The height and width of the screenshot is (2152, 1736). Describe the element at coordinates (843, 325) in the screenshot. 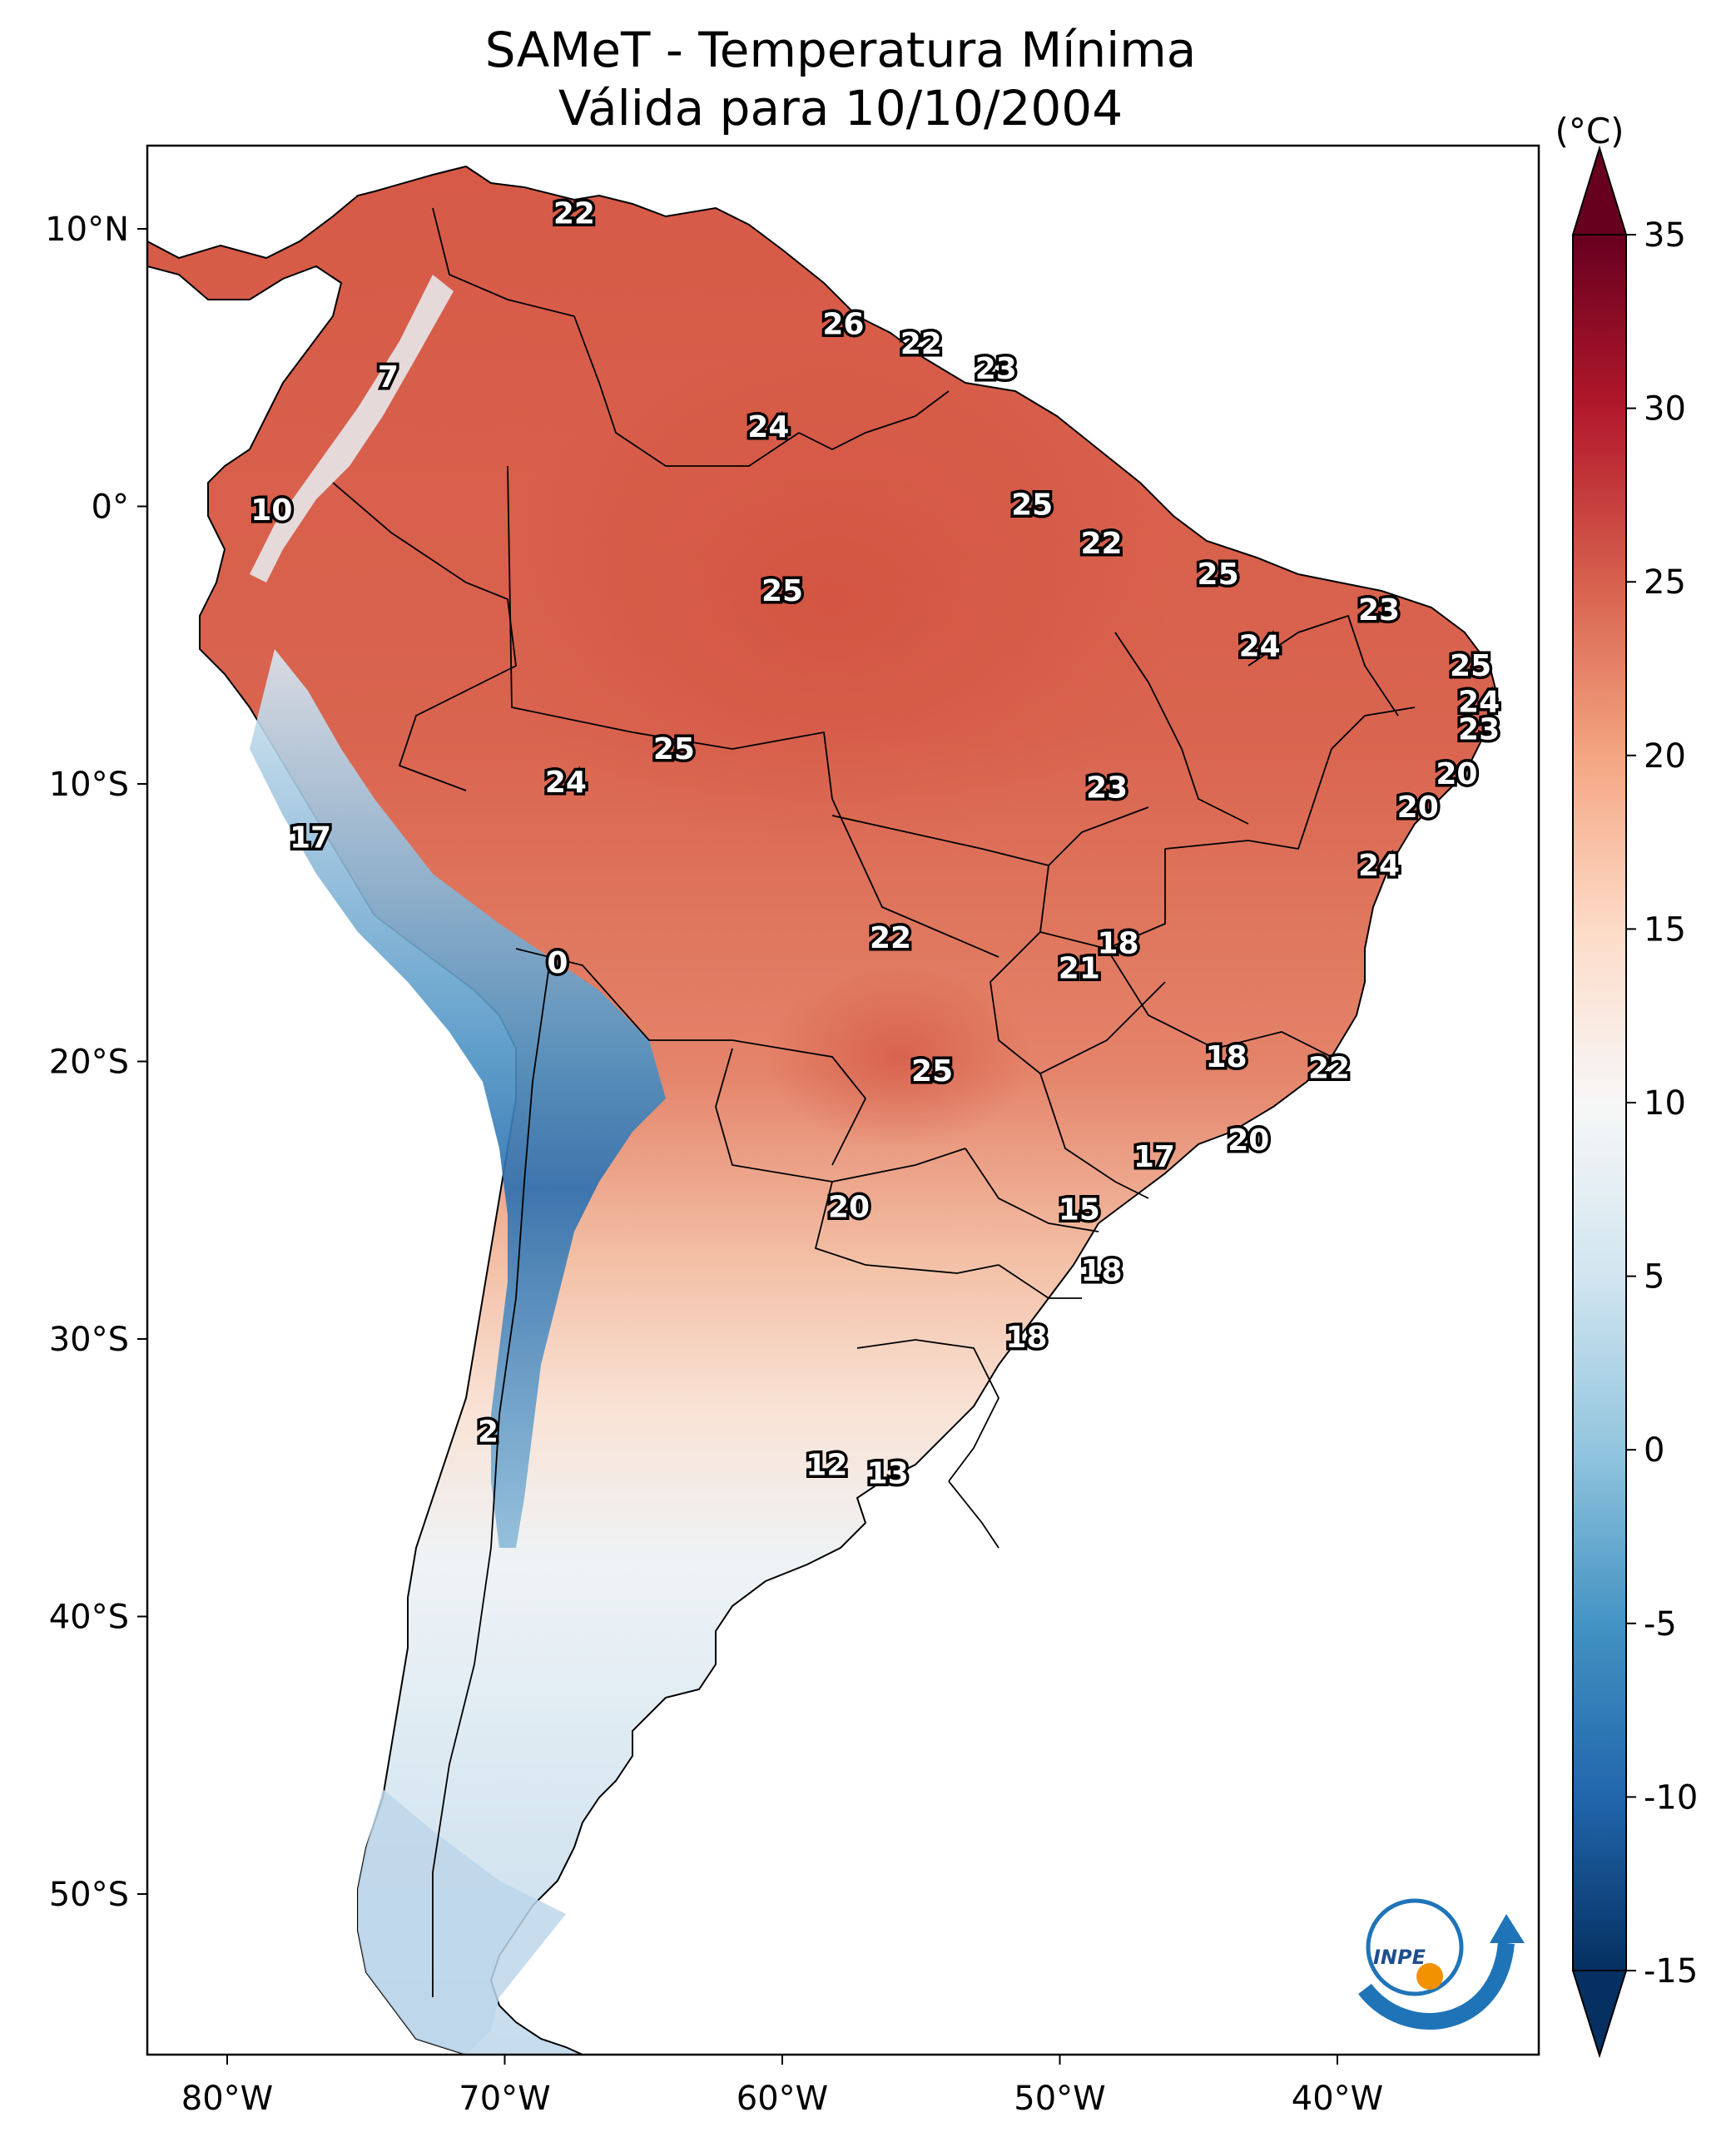

I see `city-temperature-value: 26` at that location.